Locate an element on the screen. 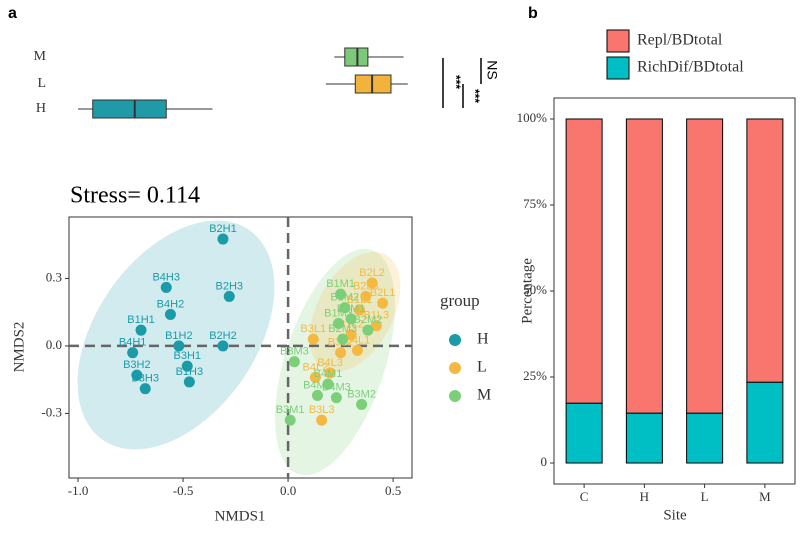 The height and width of the screenshot is (533, 800). point-label: B3M2 is located at coordinates (361, 394).